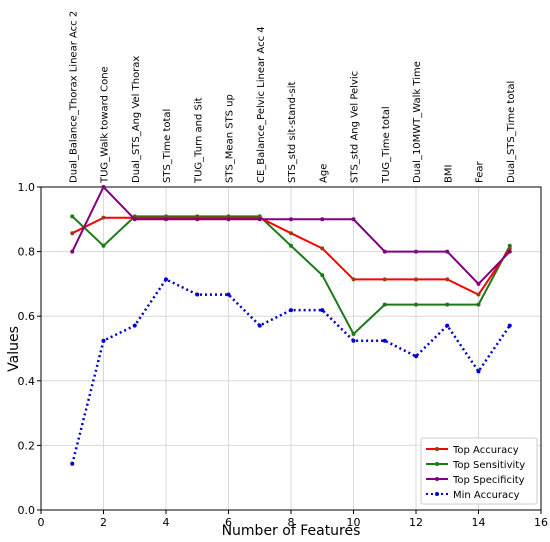 The height and width of the screenshot is (542, 550). What do you see at coordinates (448, 174) in the screenshot?
I see `feature-label: BMI` at bounding box center [448, 174].